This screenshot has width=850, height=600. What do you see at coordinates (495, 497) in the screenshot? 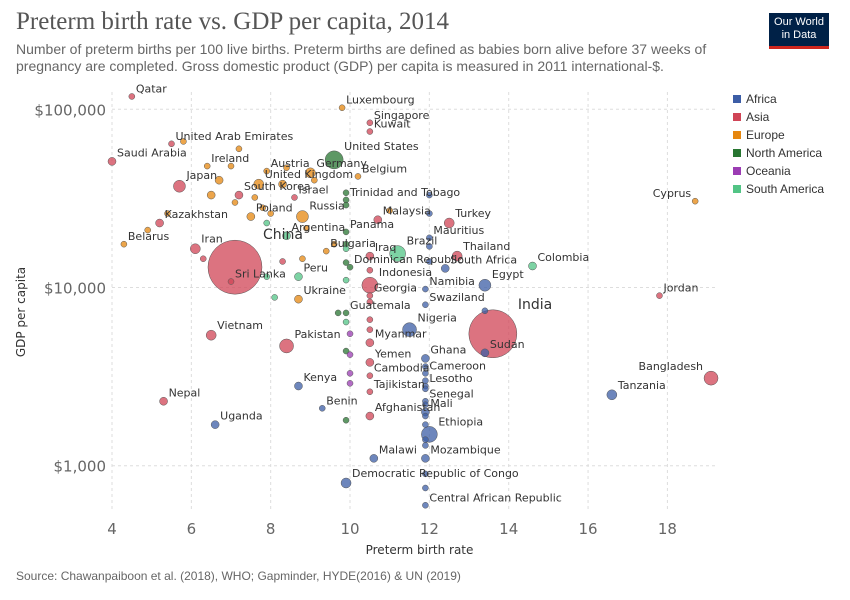
I see `point-label: Central African Republic` at bounding box center [495, 497].